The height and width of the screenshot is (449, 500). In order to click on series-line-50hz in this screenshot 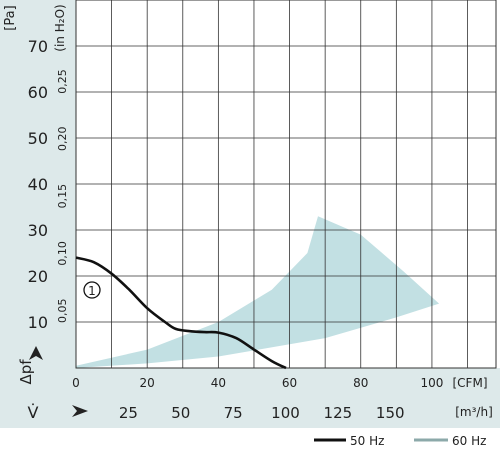, I will do `click(181, 313)`.